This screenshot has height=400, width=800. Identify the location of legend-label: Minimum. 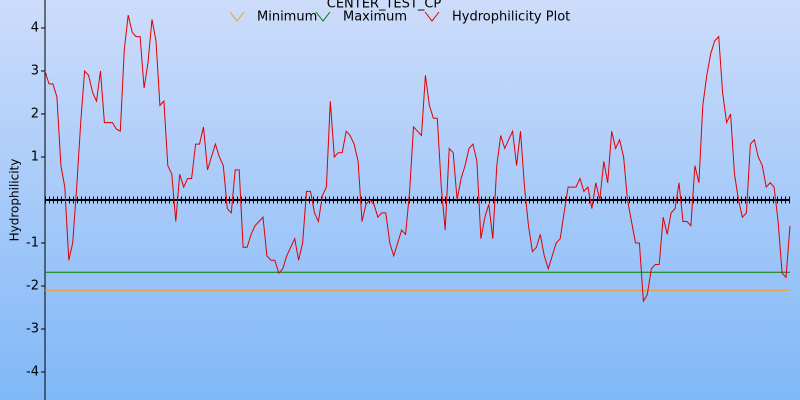
(287, 17).